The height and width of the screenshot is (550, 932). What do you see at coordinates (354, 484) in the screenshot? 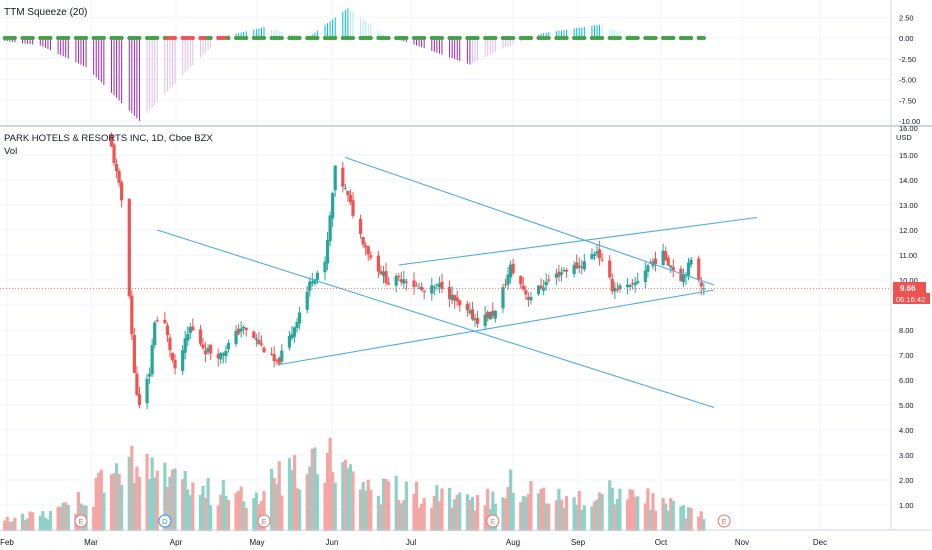
I see `volume-bars` at bounding box center [354, 484].